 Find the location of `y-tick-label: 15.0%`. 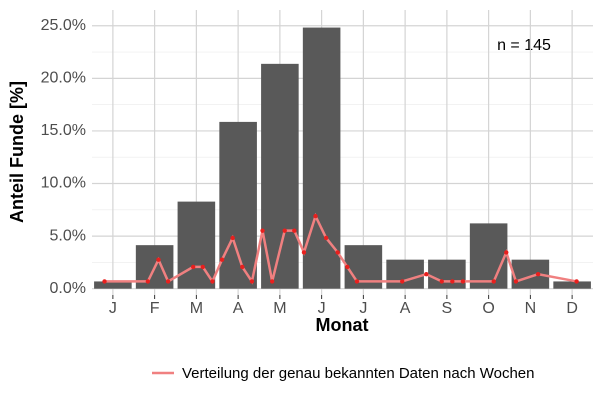

y-tick-label: 15.0% is located at coordinates (63, 130).